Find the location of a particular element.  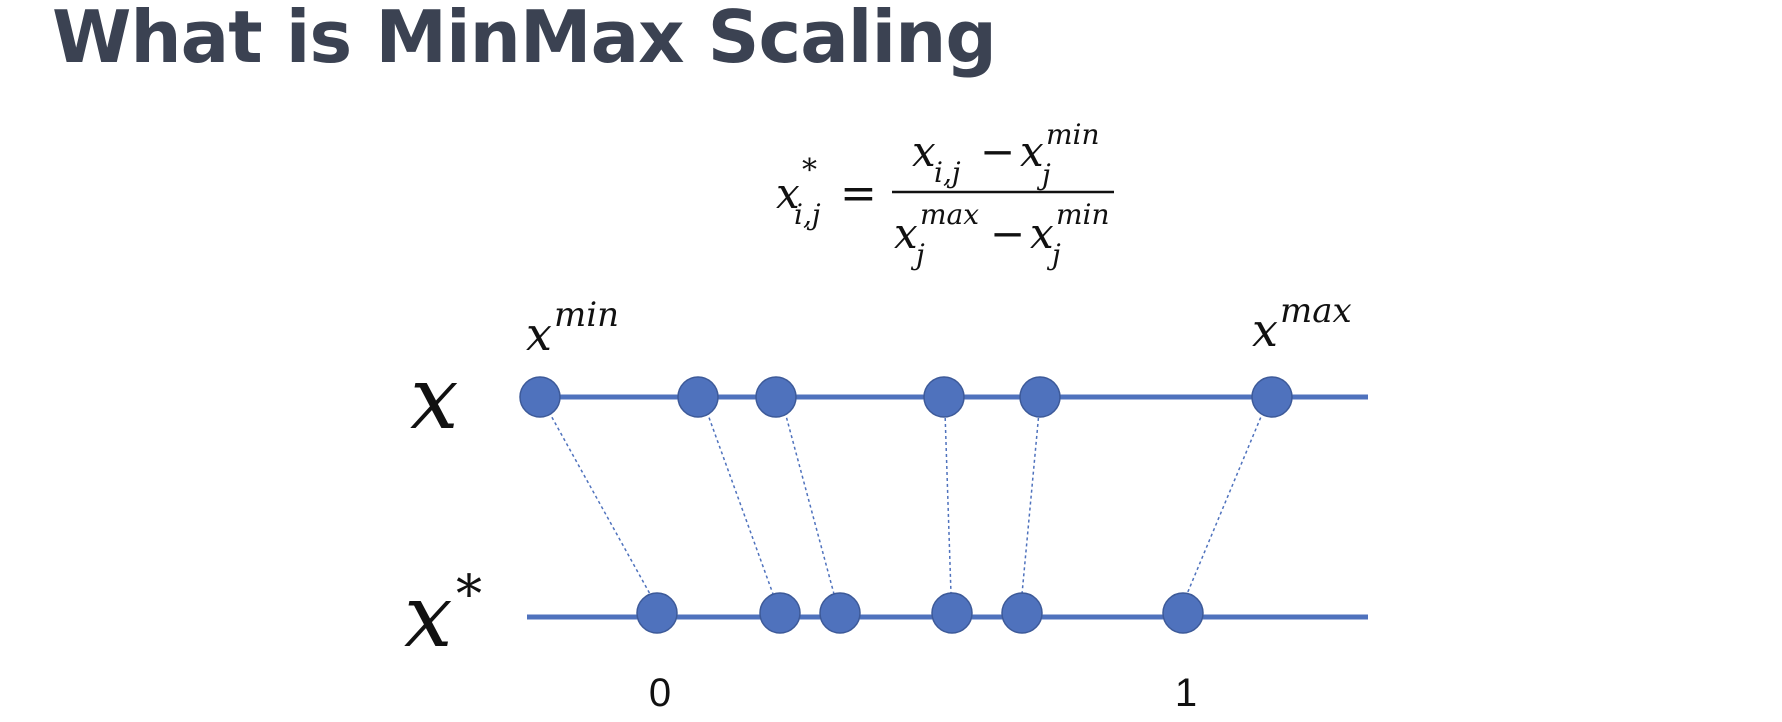

mapping-lines is located at coordinates (906, 503).